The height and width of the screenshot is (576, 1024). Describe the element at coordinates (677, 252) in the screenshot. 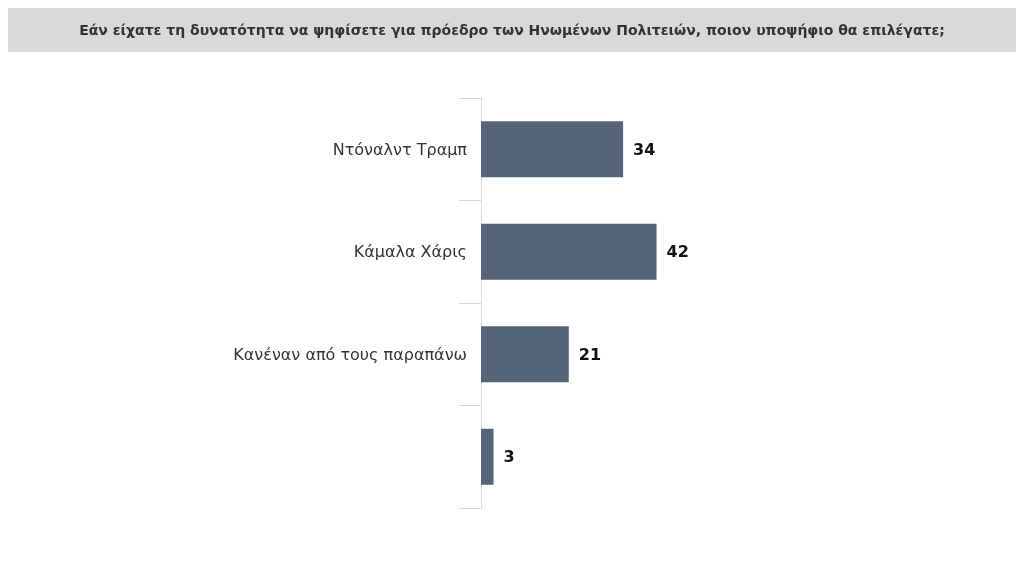

I see `data-label: 42` at that location.